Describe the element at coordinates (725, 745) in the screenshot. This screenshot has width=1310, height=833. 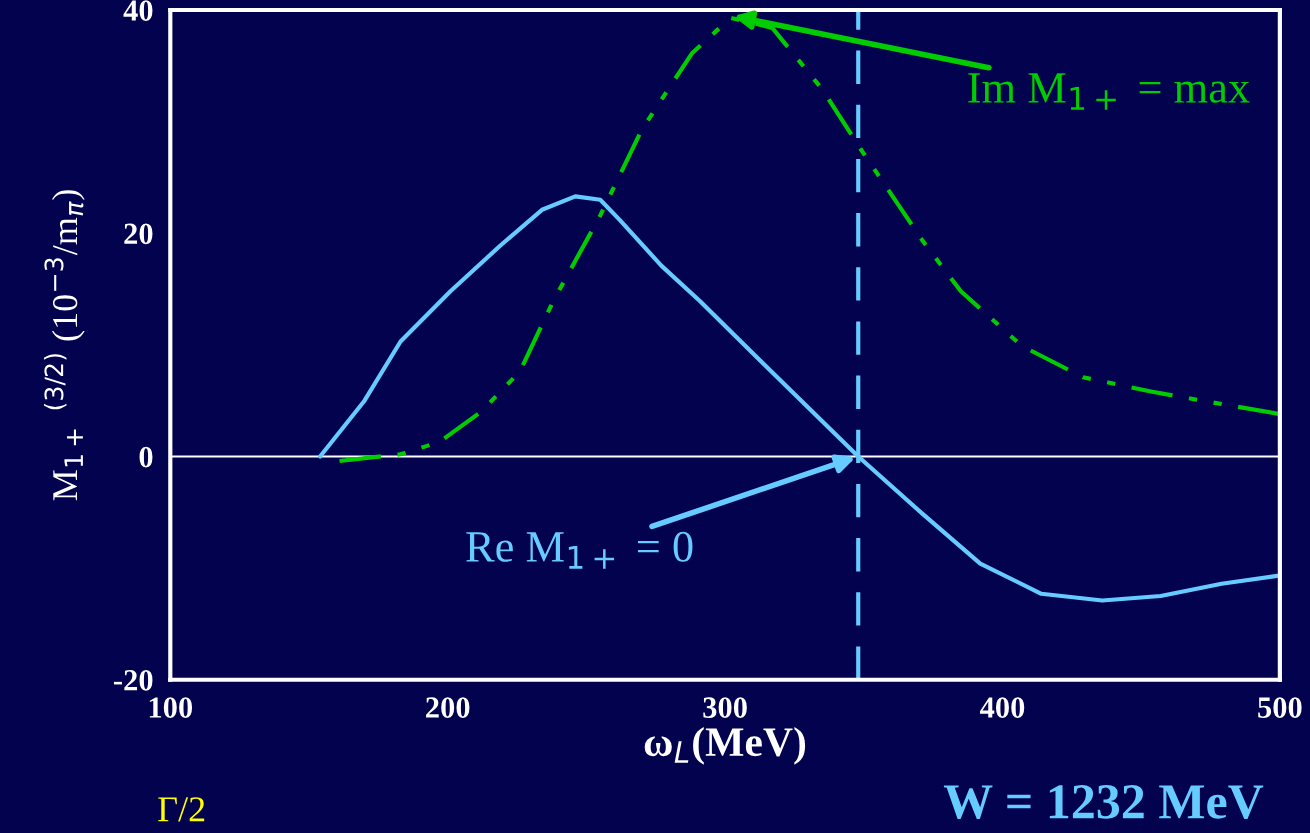
I see `x-axis-title: ω$_{L}$(MeV)` at that location.